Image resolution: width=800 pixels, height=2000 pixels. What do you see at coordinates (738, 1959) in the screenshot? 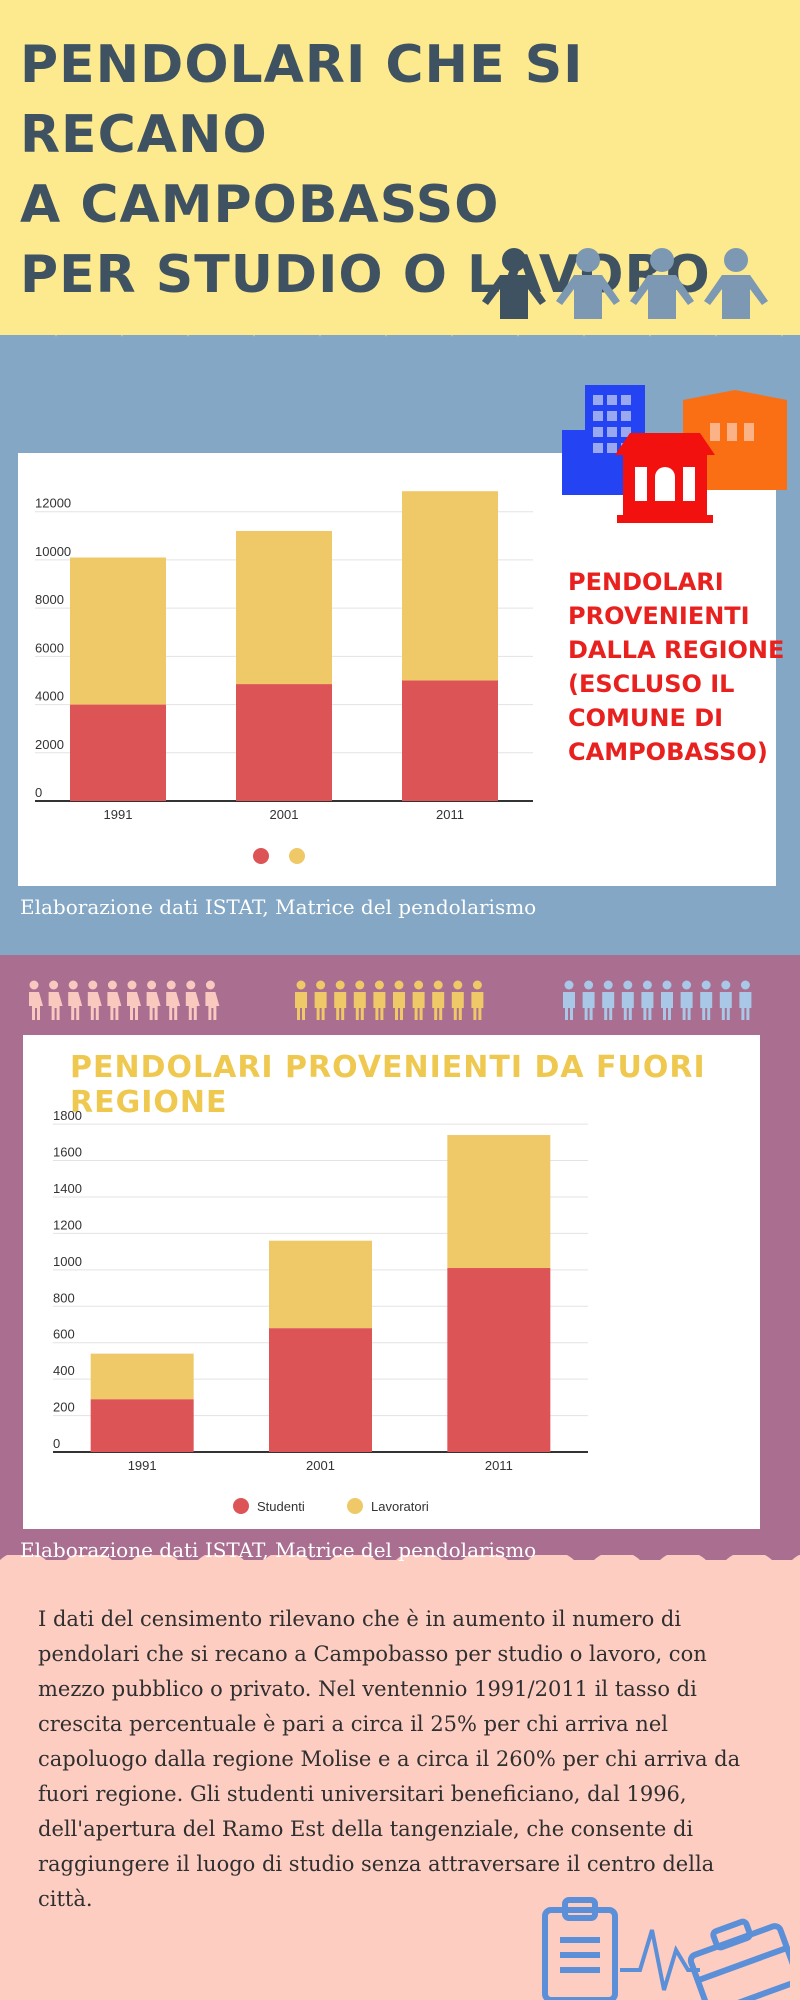
I see `briefcase-icon` at bounding box center [738, 1959].